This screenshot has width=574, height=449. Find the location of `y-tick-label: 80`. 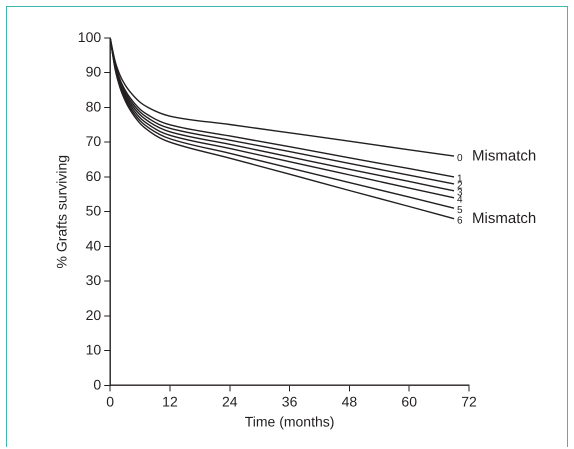

y-tick-label: 80 is located at coordinates (94, 106).